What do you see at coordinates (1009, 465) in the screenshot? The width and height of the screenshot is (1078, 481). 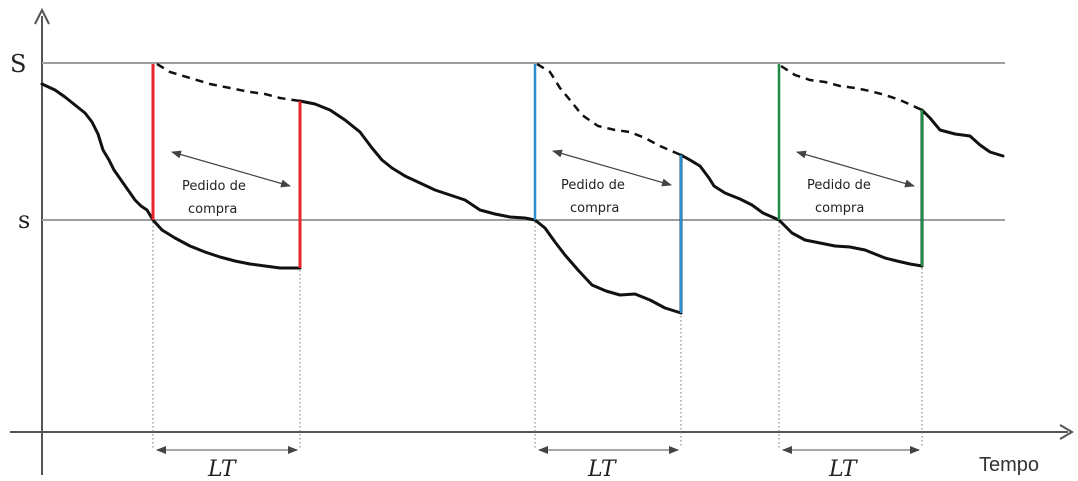 I see `x-axis-label: Tempo` at bounding box center [1009, 465].